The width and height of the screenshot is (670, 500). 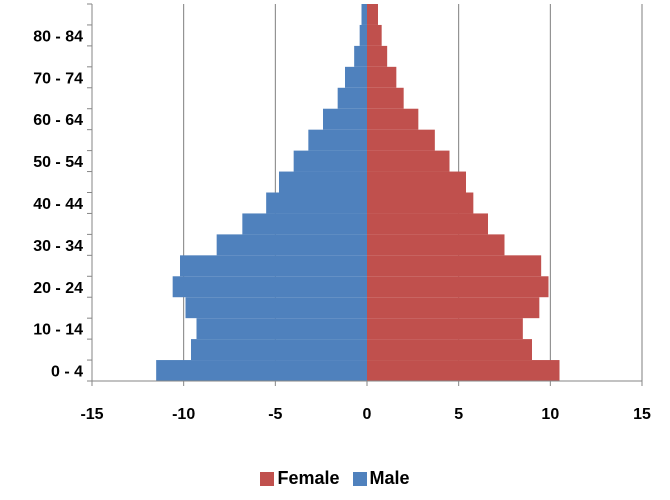 I want to click on legend: Female Male, so click(x=335, y=479).